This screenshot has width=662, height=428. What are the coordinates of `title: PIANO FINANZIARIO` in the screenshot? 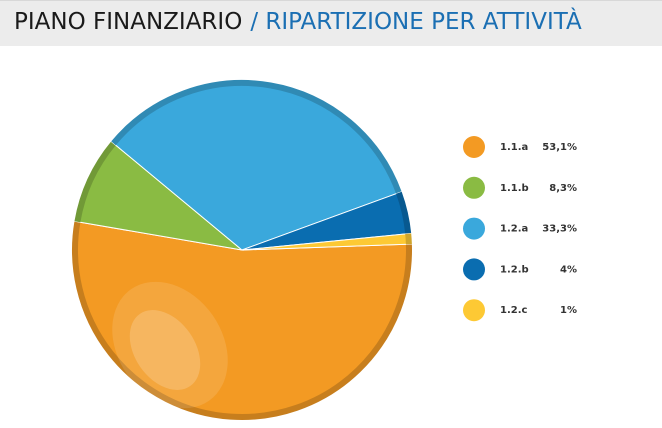 It's located at (128, 22).